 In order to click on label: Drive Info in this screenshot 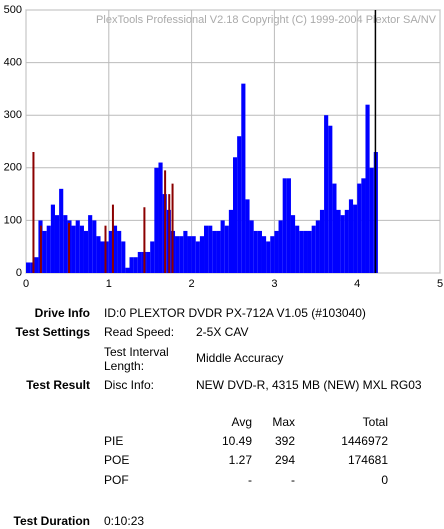, I will do `click(62, 313)`.